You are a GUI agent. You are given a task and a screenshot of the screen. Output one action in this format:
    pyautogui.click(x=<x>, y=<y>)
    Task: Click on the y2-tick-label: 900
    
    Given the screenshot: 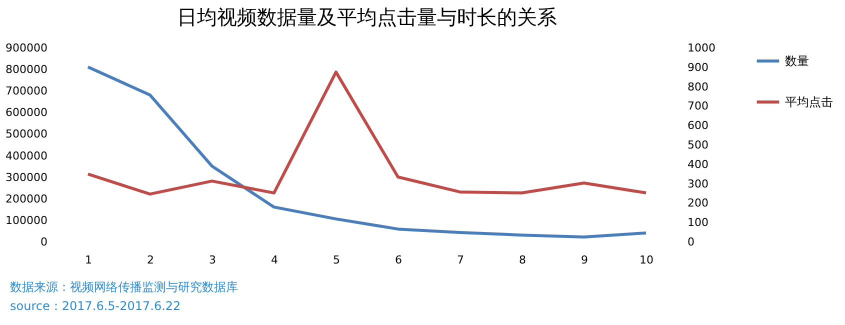 What is the action you would take?
    pyautogui.click(x=698, y=67)
    